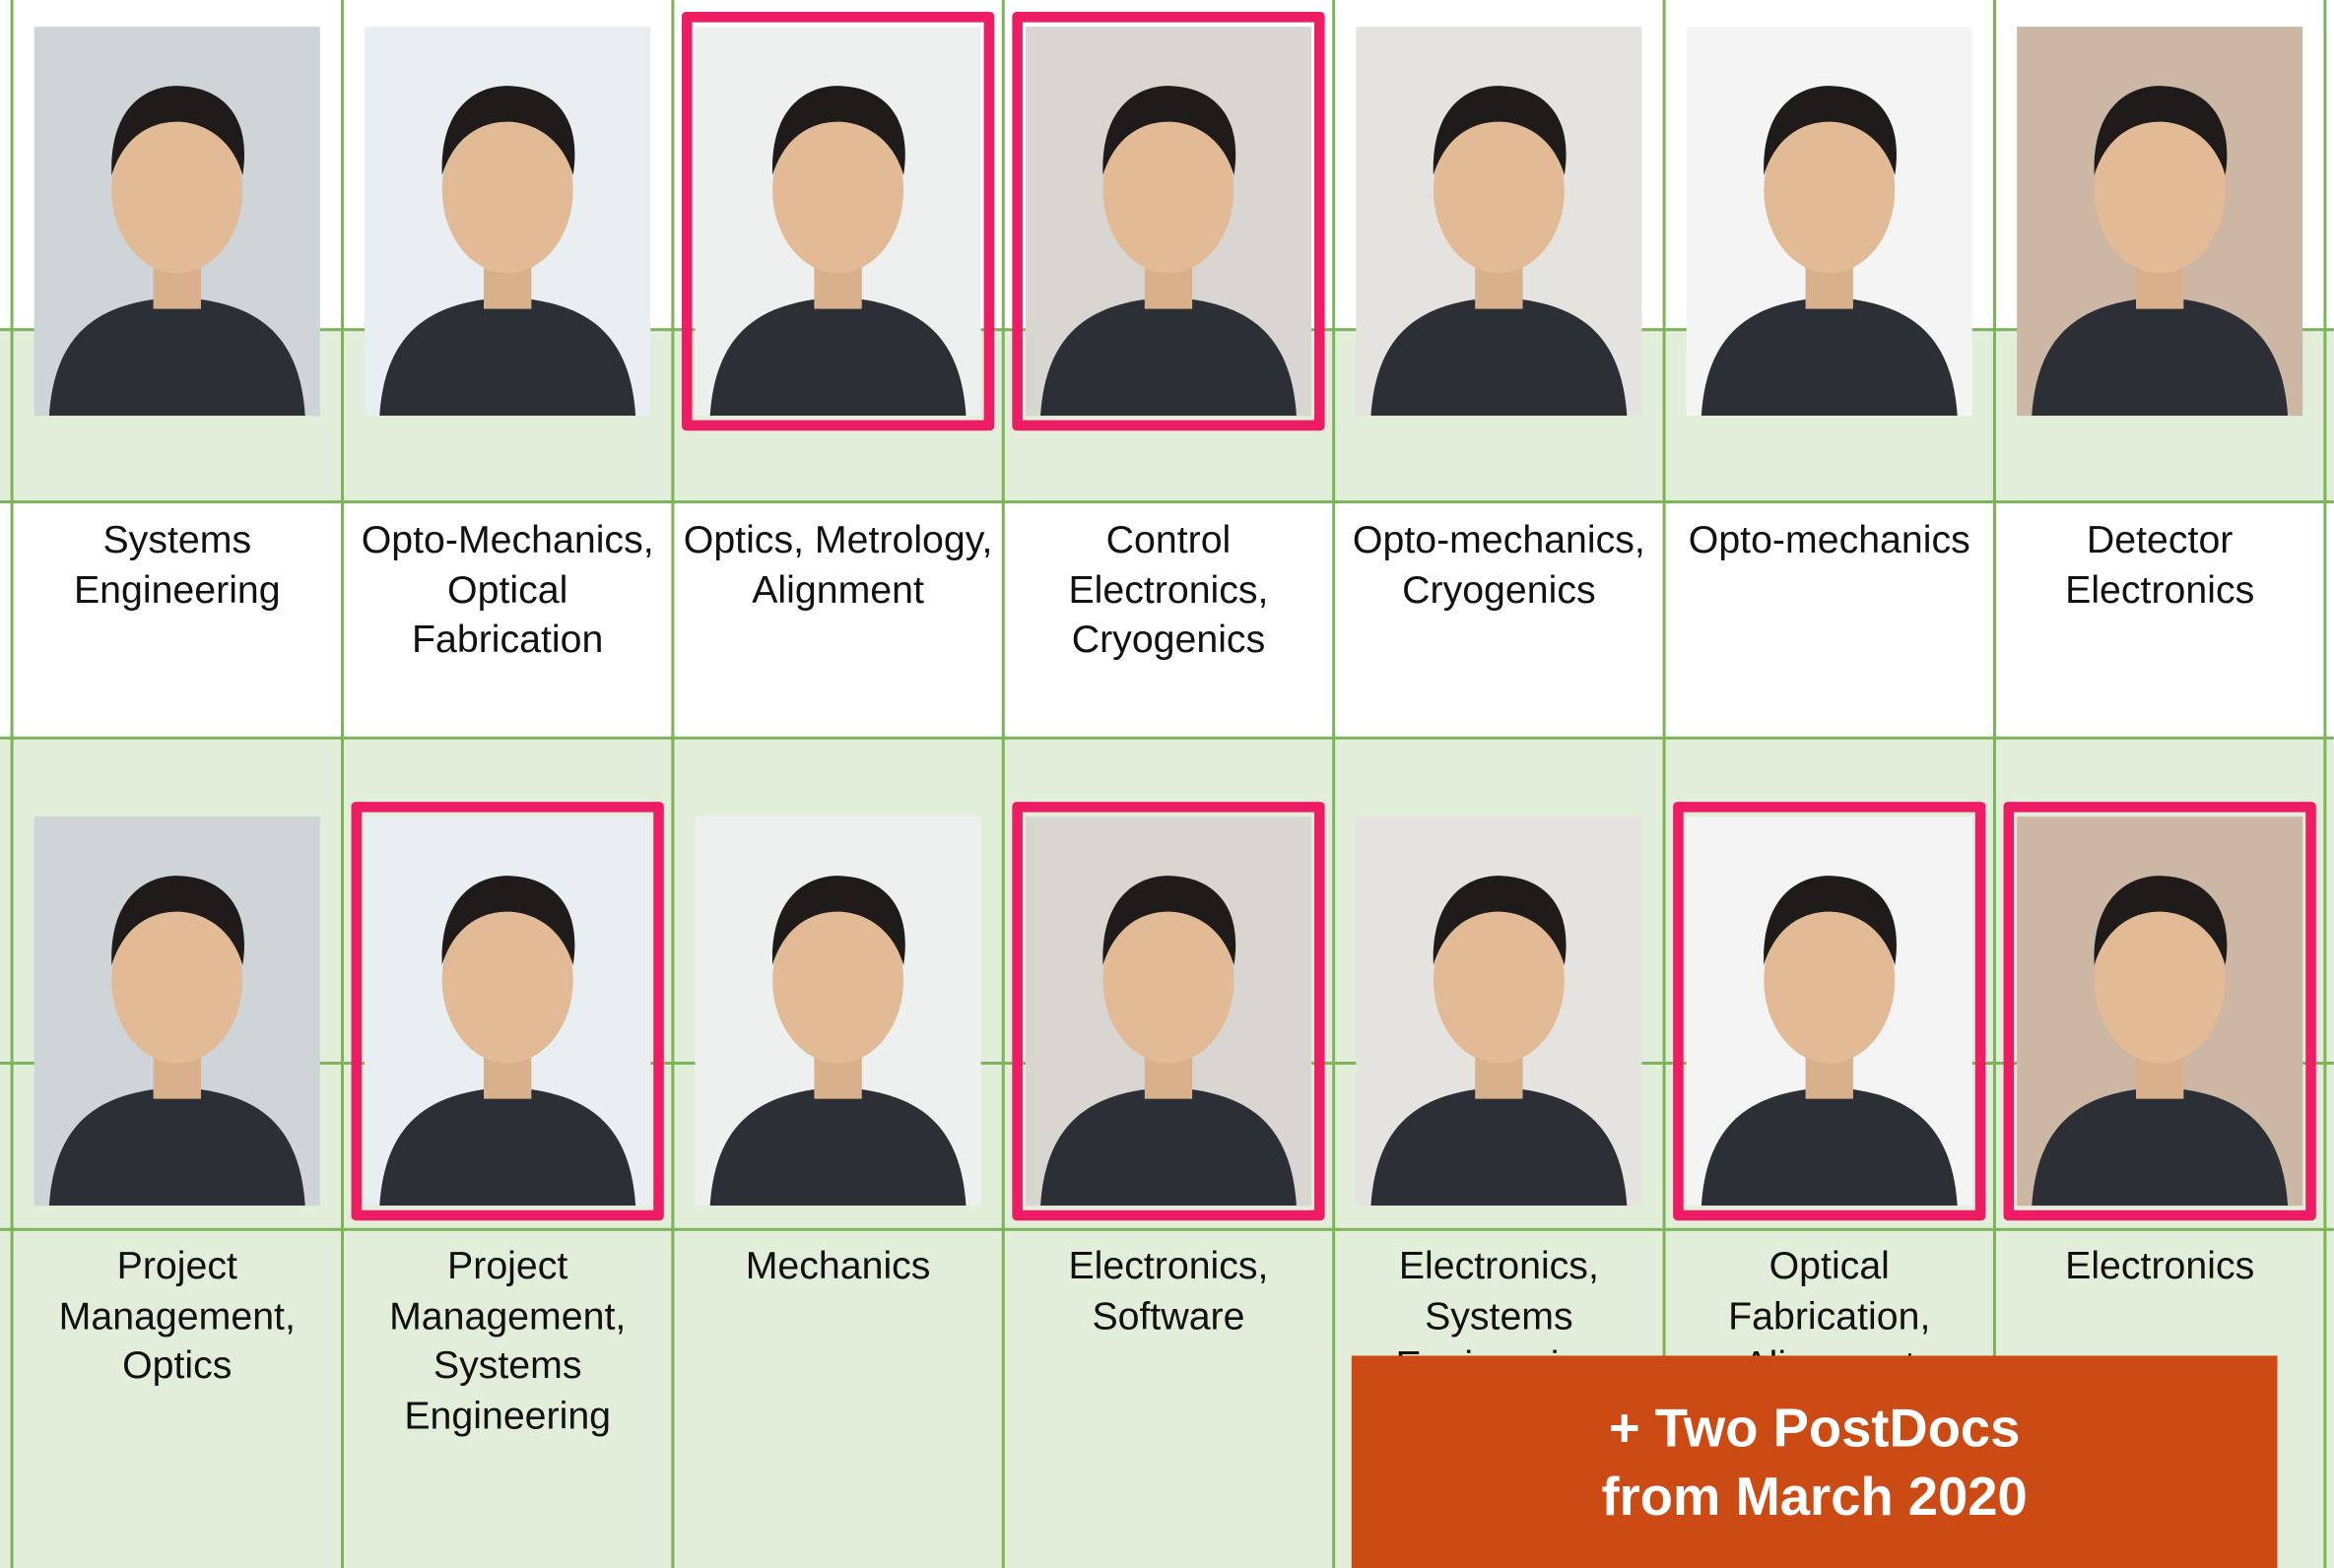 Image resolution: width=2334 pixels, height=1568 pixels. Describe the element at coordinates (507, 589) in the screenshot. I see `role-label: Opto-Mechanics, Optical Fabrication` at that location.